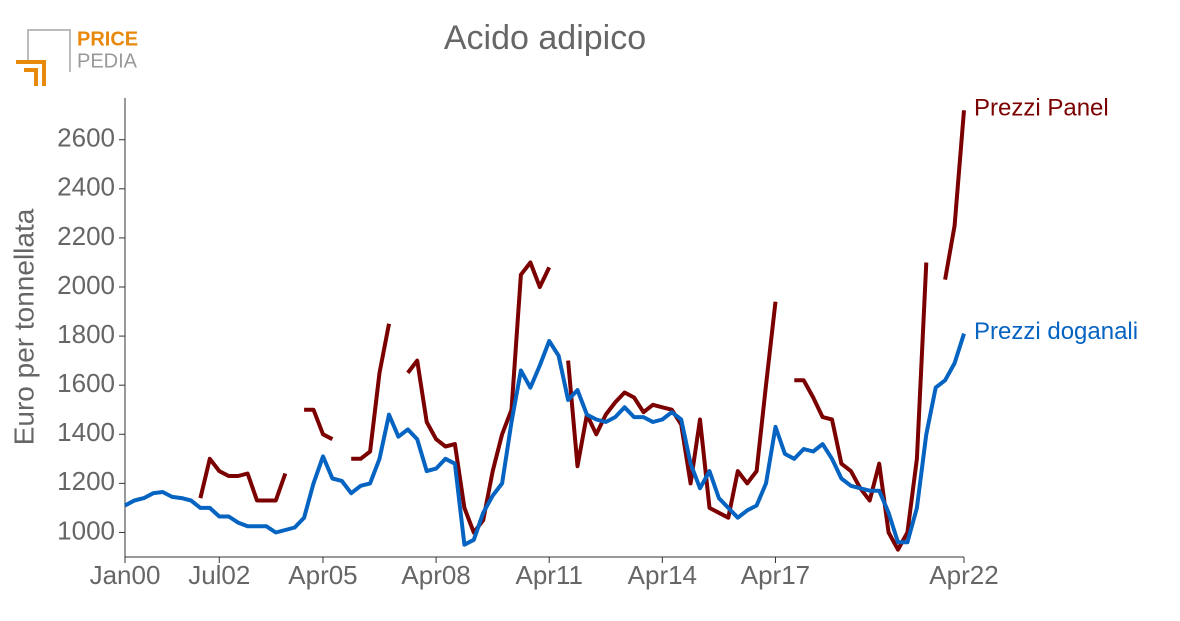 The image size is (1180, 621). I want to click on x-tick-label: Apr08, so click(435, 575).